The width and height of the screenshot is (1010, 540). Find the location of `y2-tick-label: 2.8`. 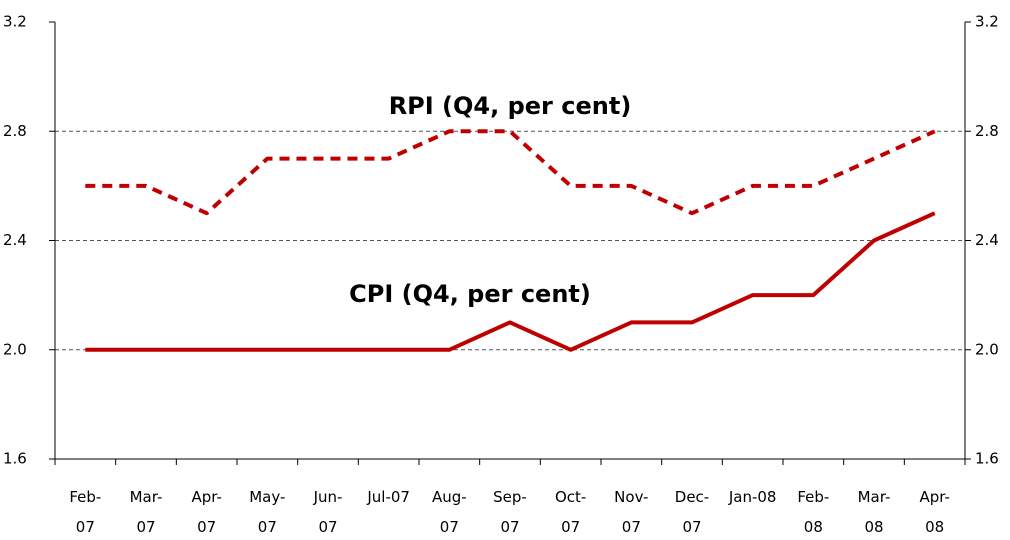

y2-tick-label: 2.8 is located at coordinates (987, 131).